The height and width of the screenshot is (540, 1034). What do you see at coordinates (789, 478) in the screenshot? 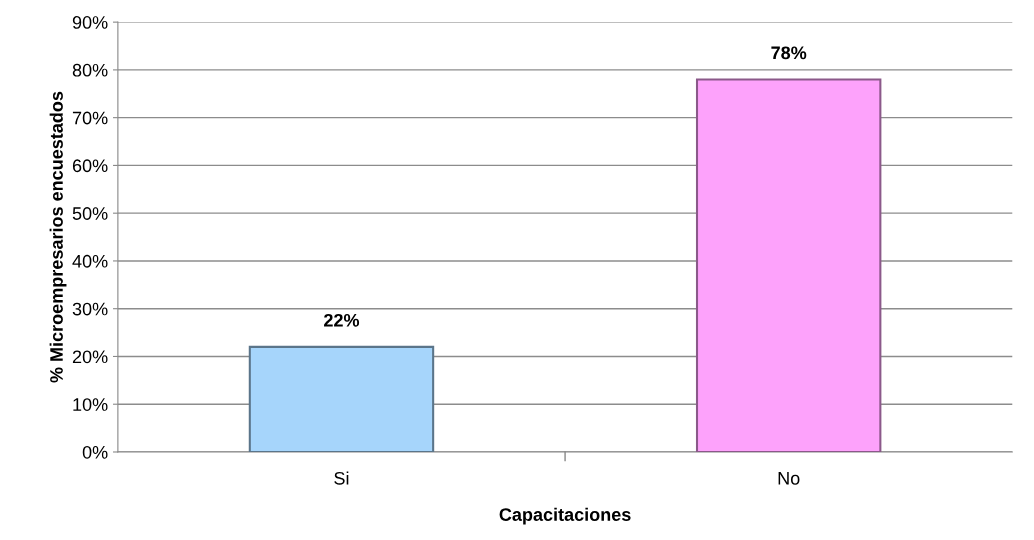
I see `x-tick-label: No` at bounding box center [789, 478].